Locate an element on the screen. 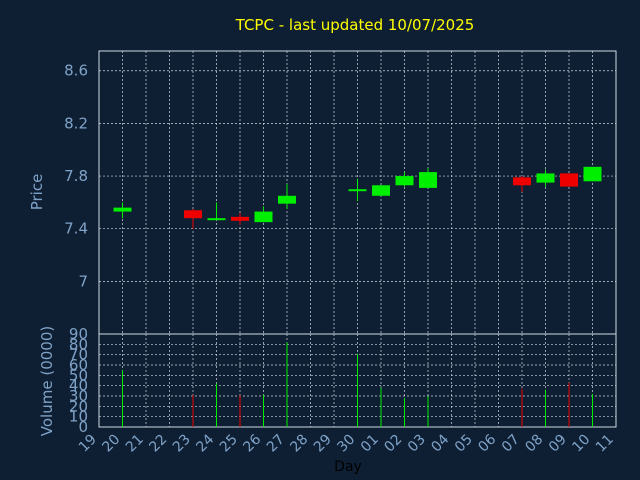 Image resolution: width=640 pixels, height=480 pixels. volume-y-tick-label: 70 is located at coordinates (78, 355).